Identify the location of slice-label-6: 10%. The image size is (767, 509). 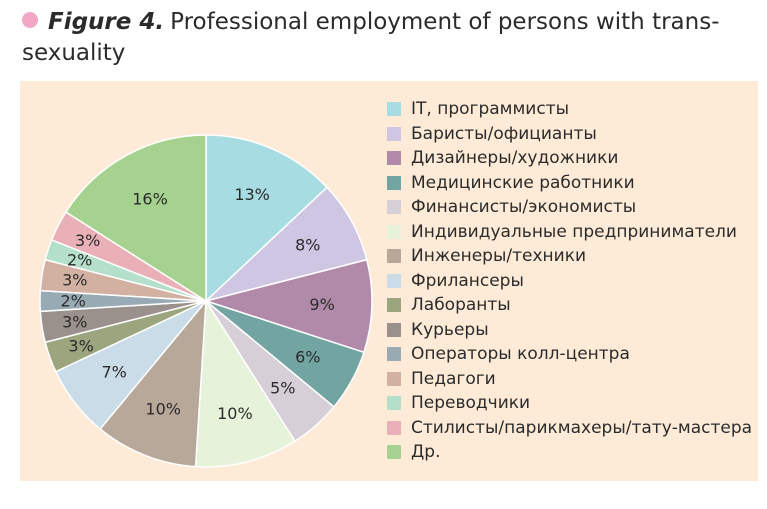
(235, 413).